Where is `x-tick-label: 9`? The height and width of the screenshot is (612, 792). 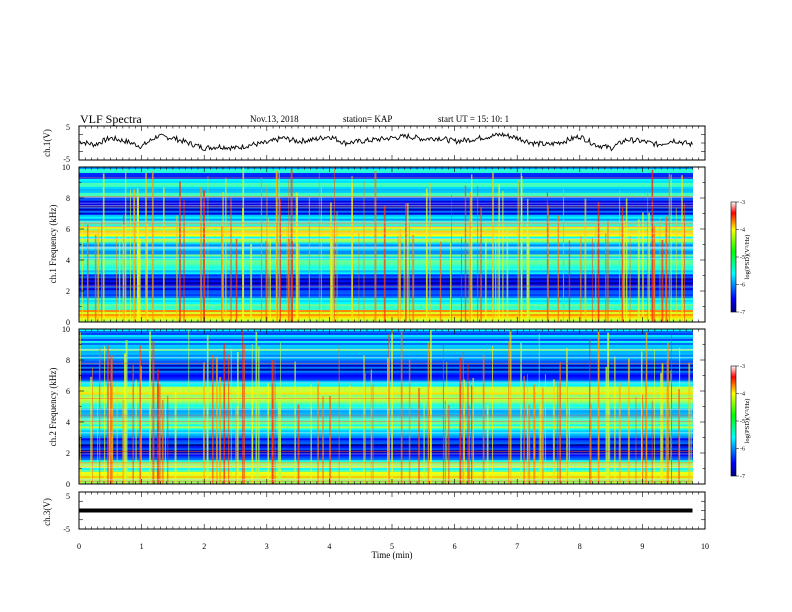
x-tick-label: 9 is located at coordinates (642, 546).